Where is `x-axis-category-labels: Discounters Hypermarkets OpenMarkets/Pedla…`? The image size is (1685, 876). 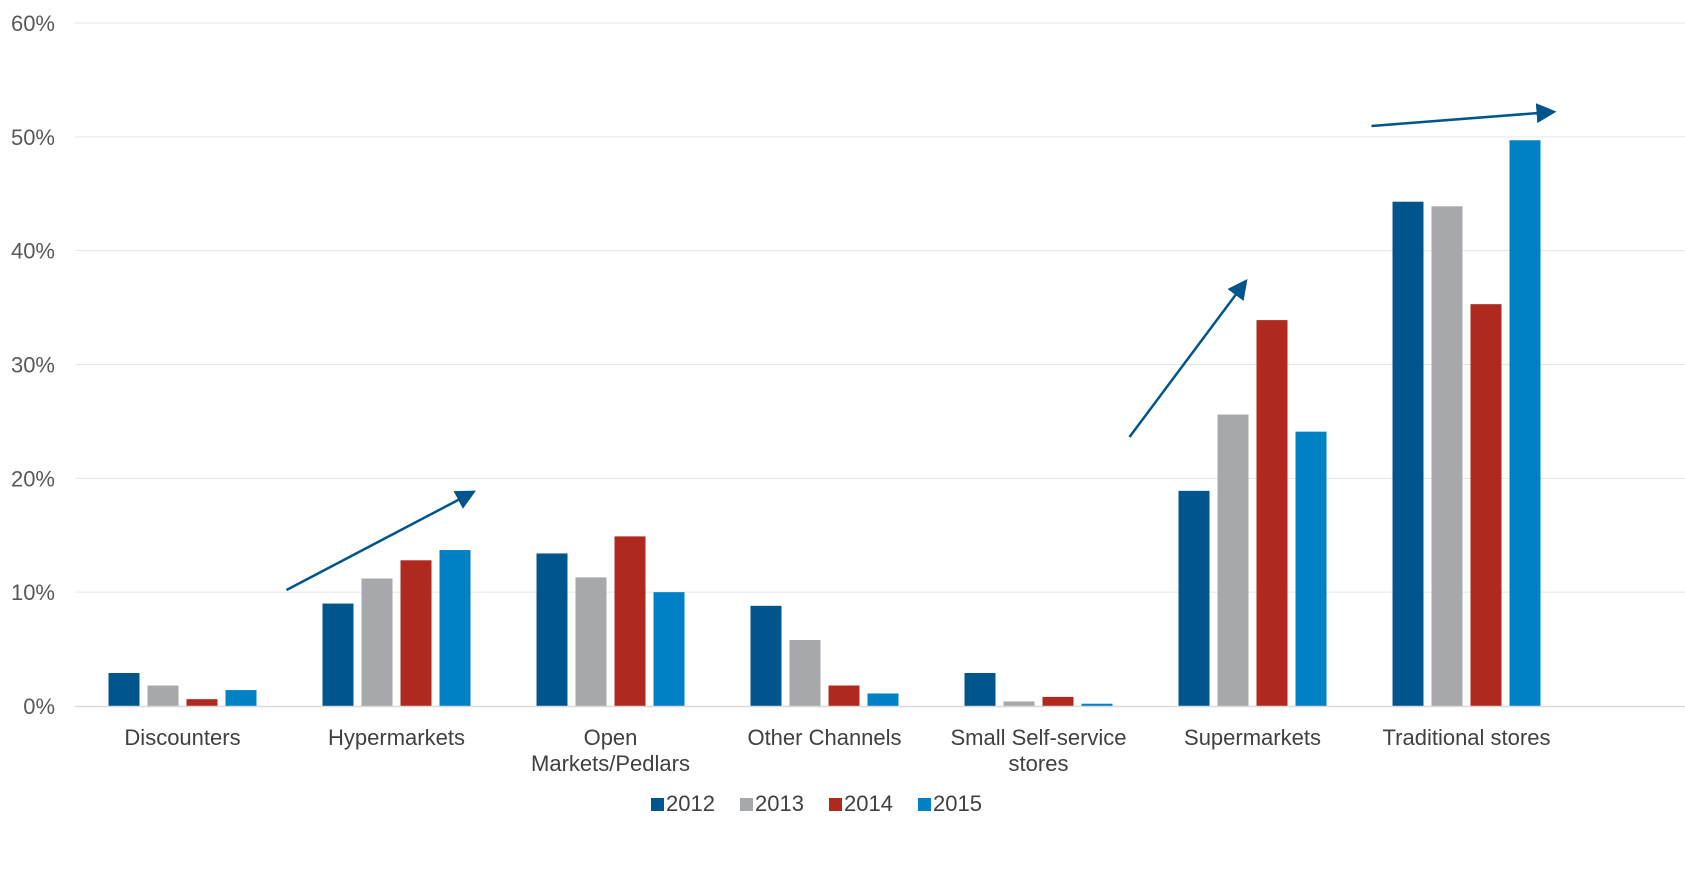
x-axis-category-labels: Discounters Hypermarkets OpenMarkets/Pedla… is located at coordinates (837, 750).